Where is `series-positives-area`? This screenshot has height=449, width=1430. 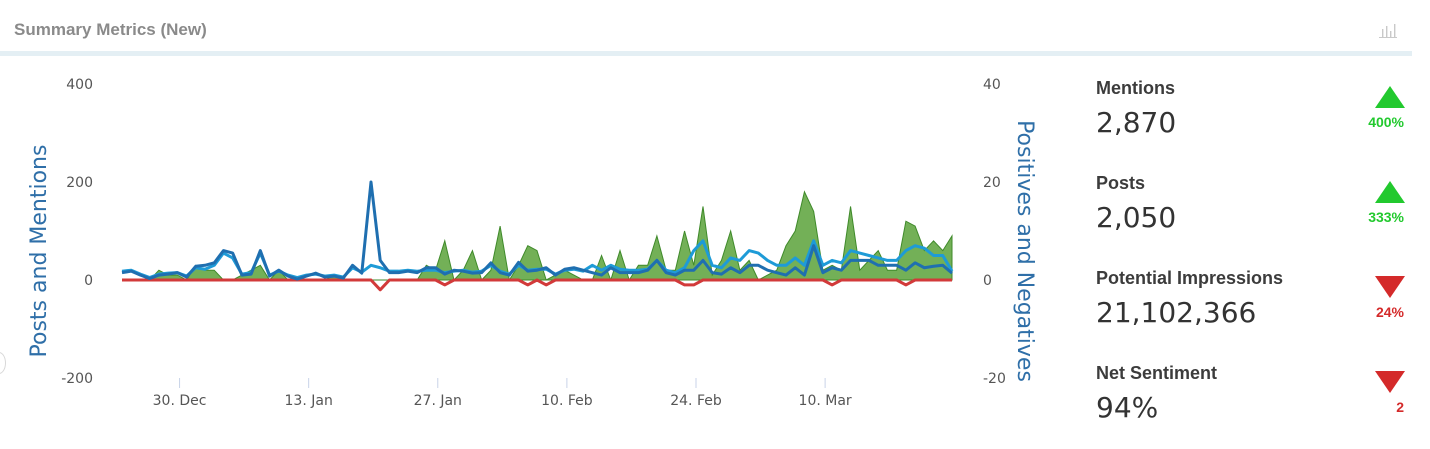
series-positives-area is located at coordinates (537, 236).